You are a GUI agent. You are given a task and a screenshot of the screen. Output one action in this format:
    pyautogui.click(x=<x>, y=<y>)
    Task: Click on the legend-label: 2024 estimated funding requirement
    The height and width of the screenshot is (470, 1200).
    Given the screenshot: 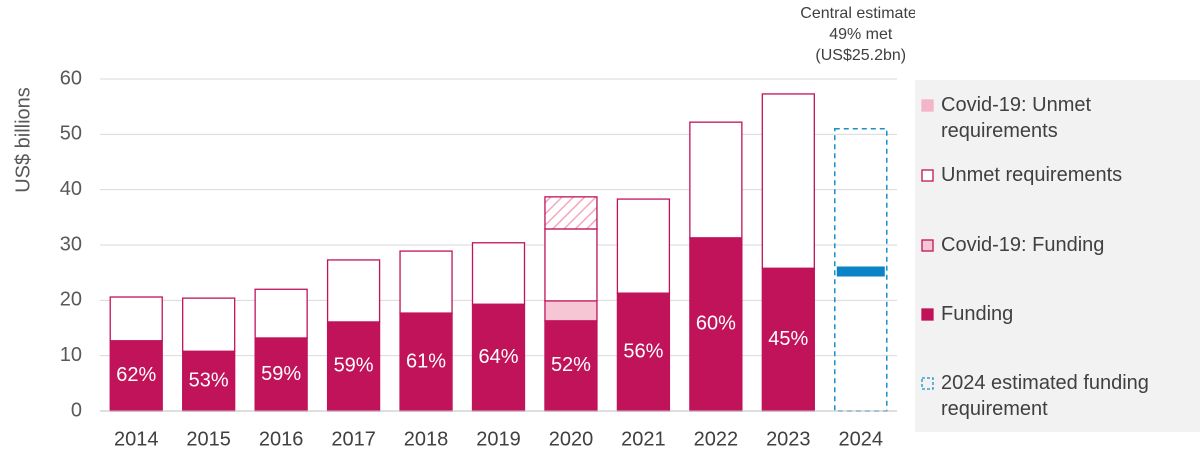 What is the action you would take?
    pyautogui.click(x=1045, y=396)
    